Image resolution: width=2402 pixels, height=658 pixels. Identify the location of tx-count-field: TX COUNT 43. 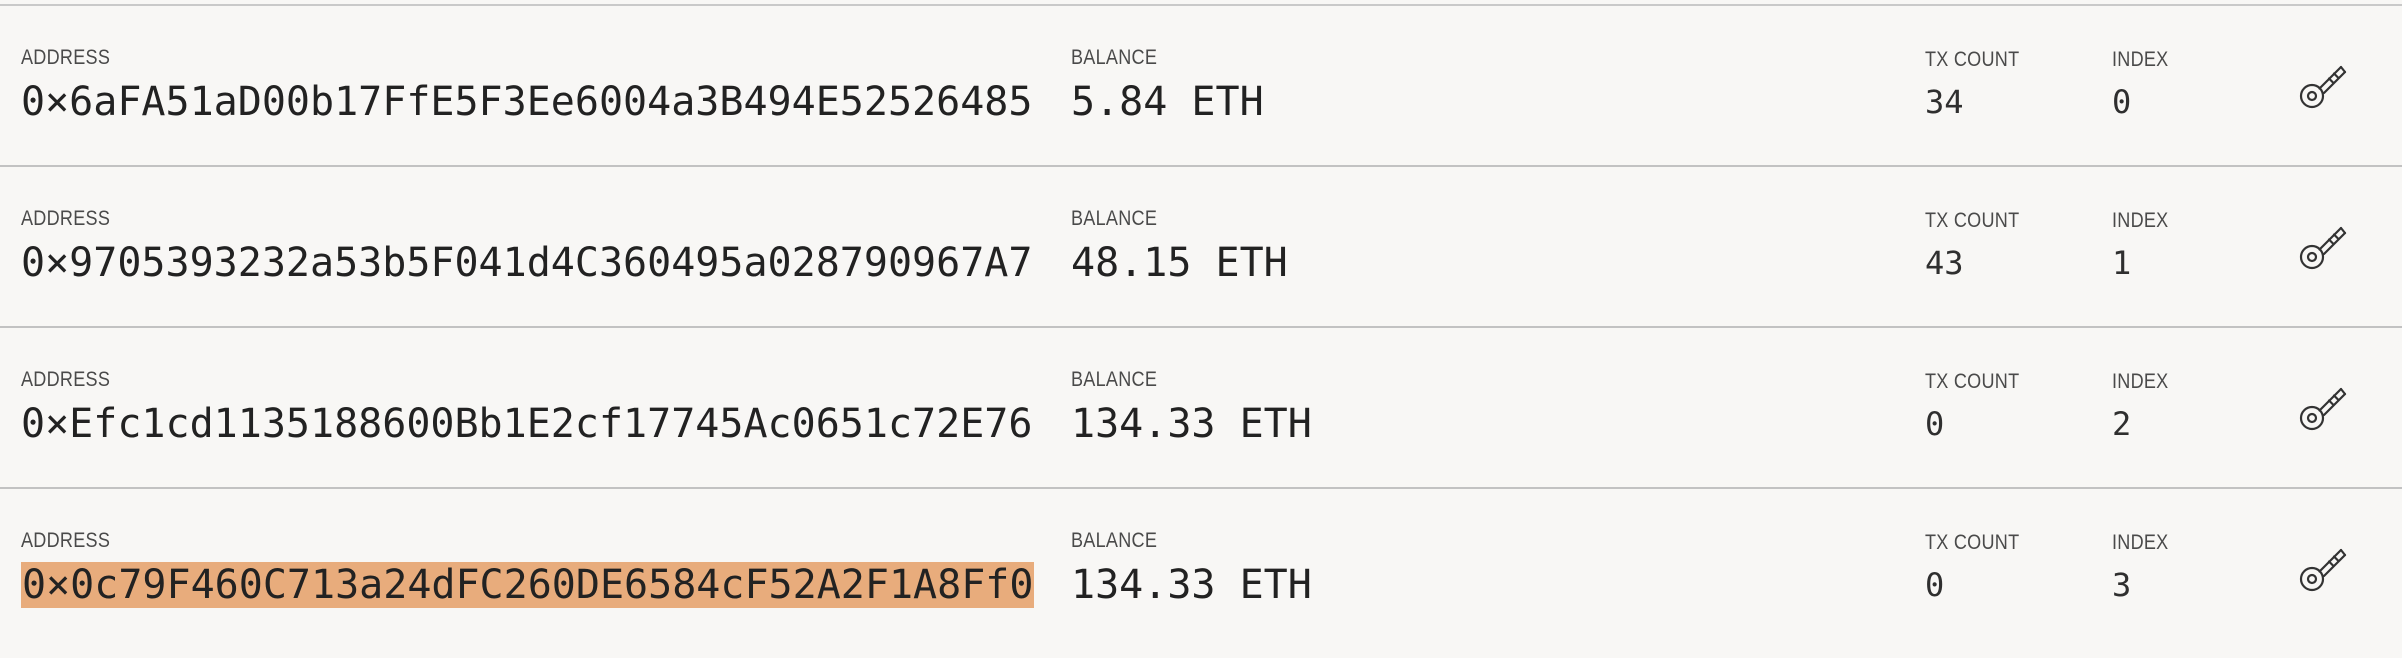
(1980, 246).